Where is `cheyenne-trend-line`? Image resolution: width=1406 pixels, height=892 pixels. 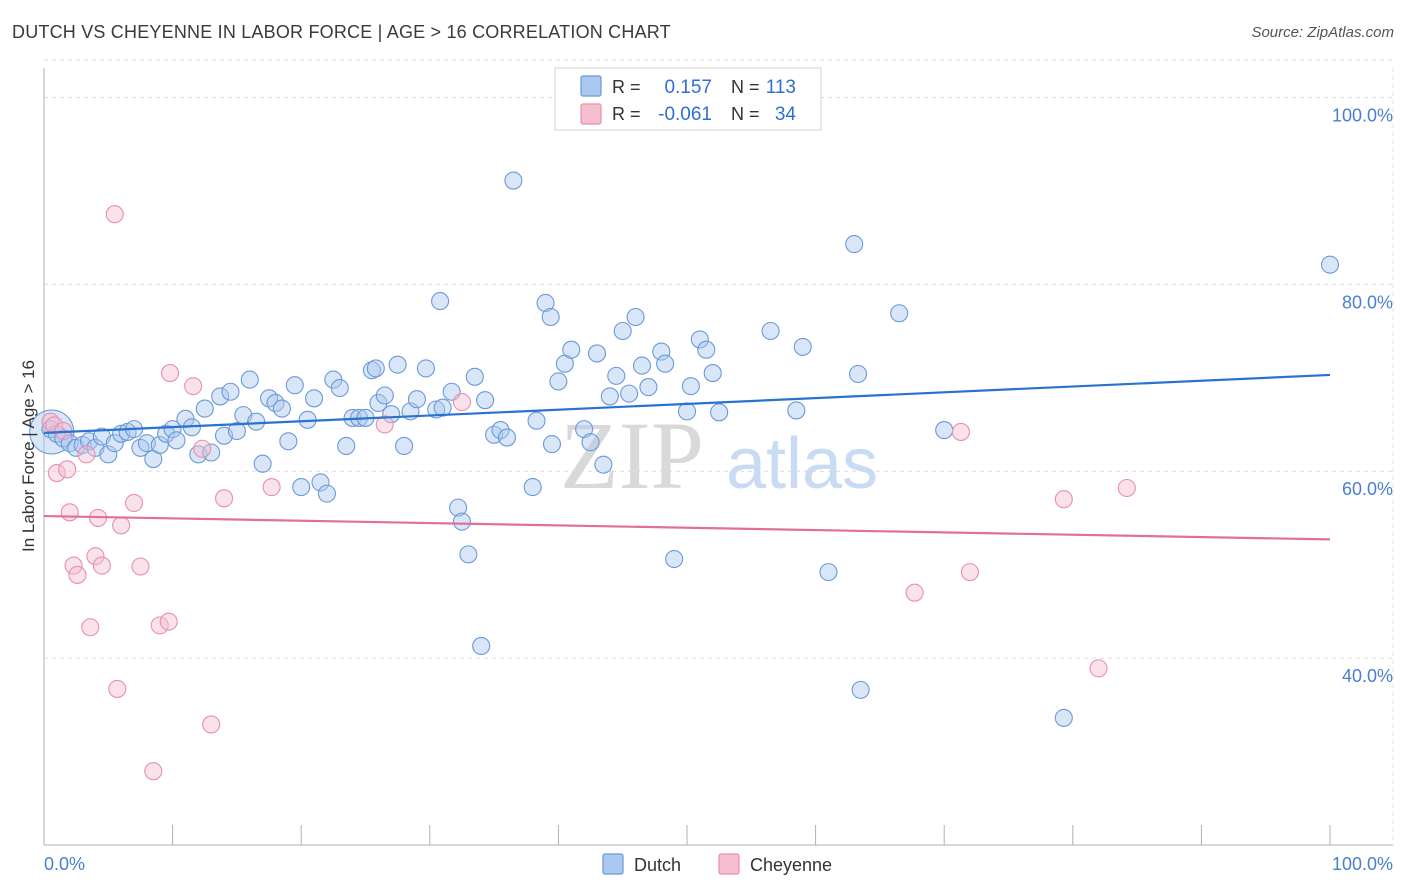
cheyenne-trend-line is located at coordinates (687, 527).